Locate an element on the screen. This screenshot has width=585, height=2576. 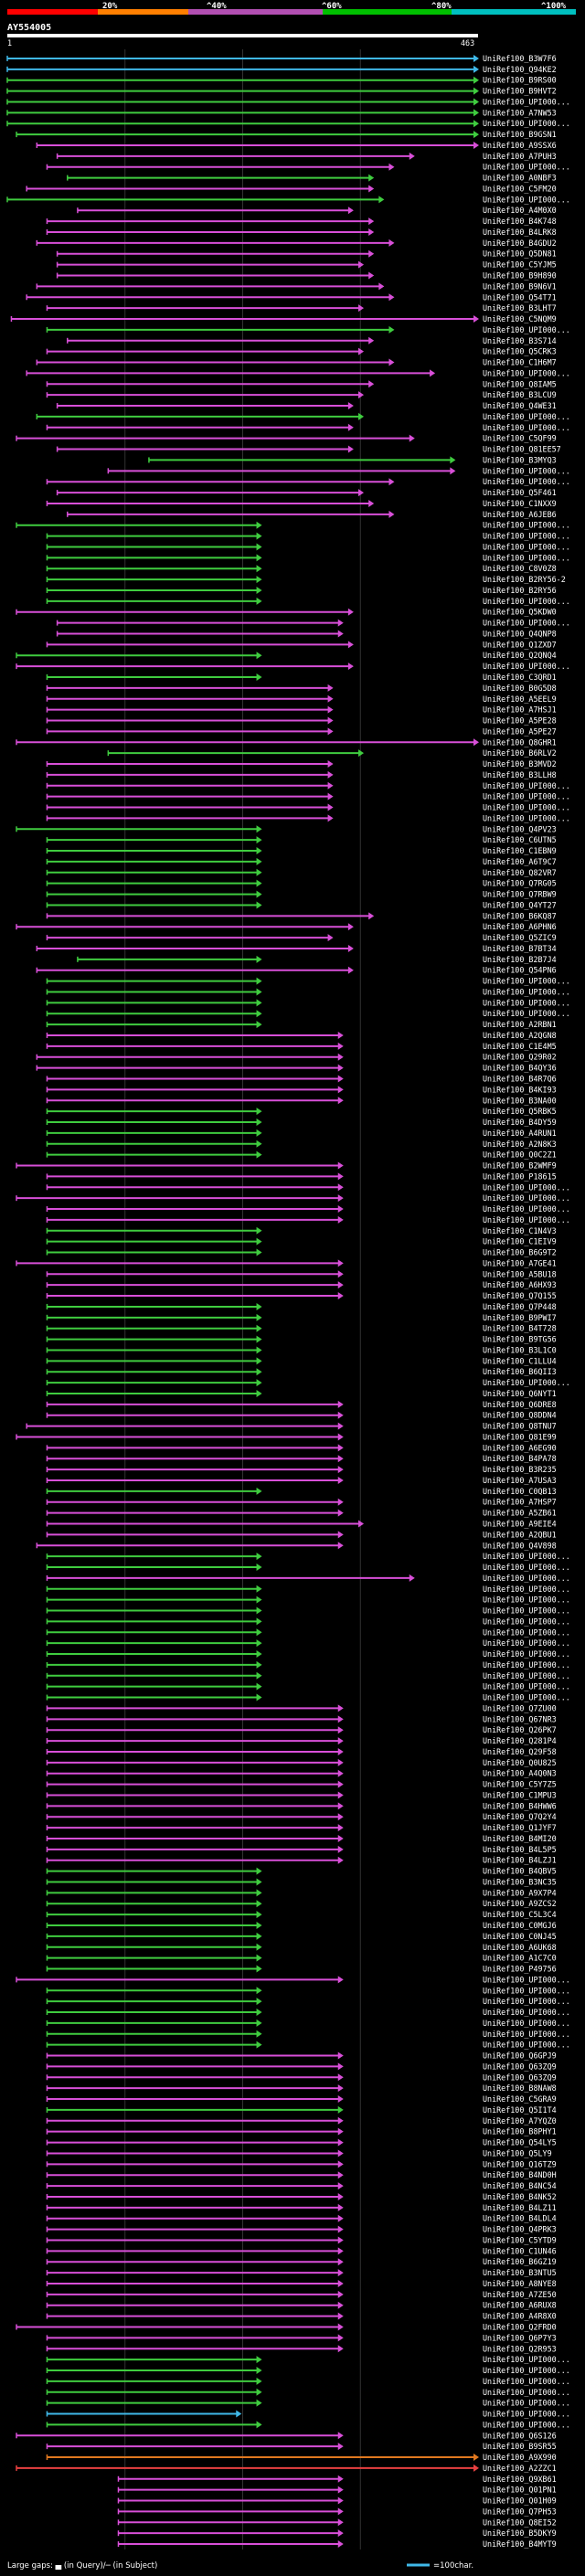
hit-row: UniRef100_B4KI93 is located at coordinates (301, 1089).